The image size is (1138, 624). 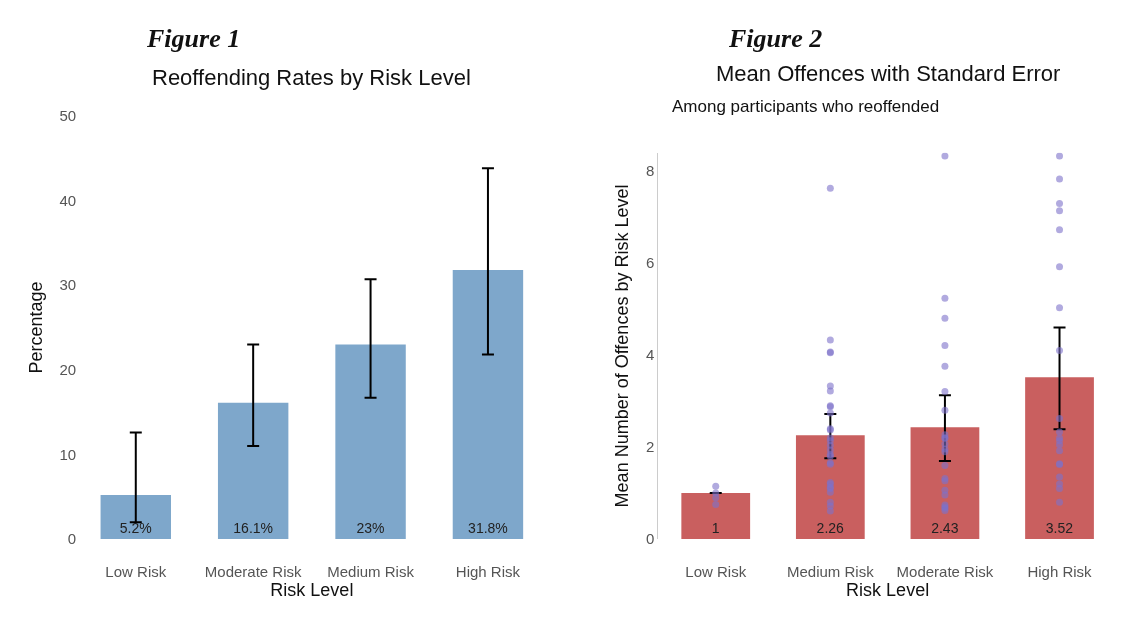 I want to click on y-tick-label: 50, so click(x=68, y=116).